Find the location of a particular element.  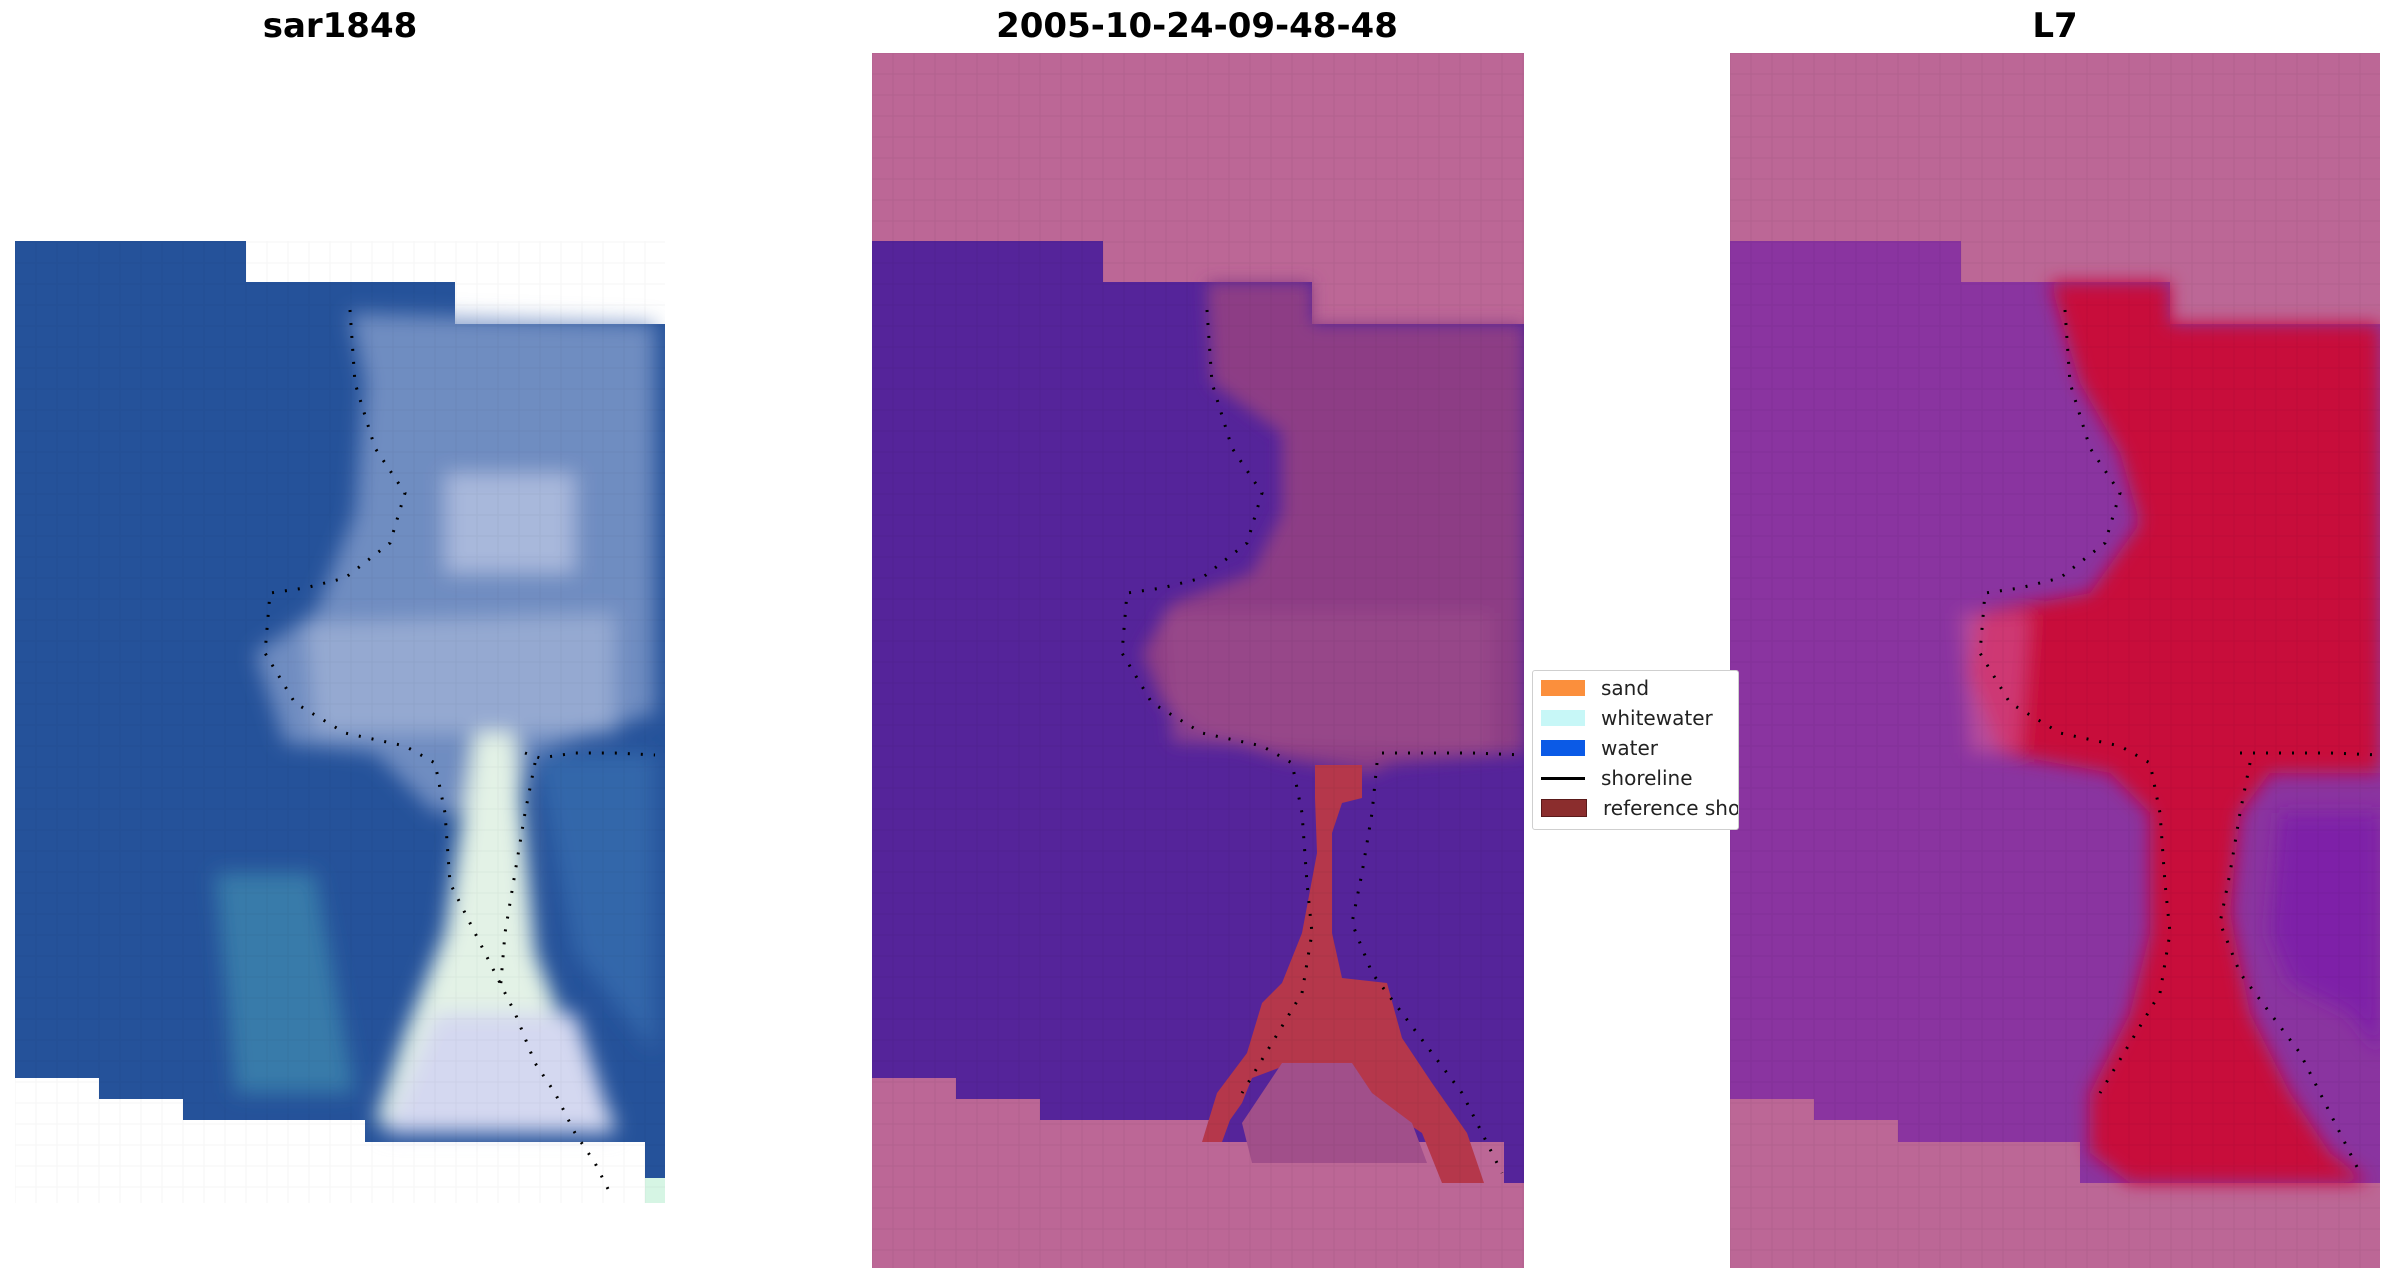

water-swatch is located at coordinates (1563, 748).